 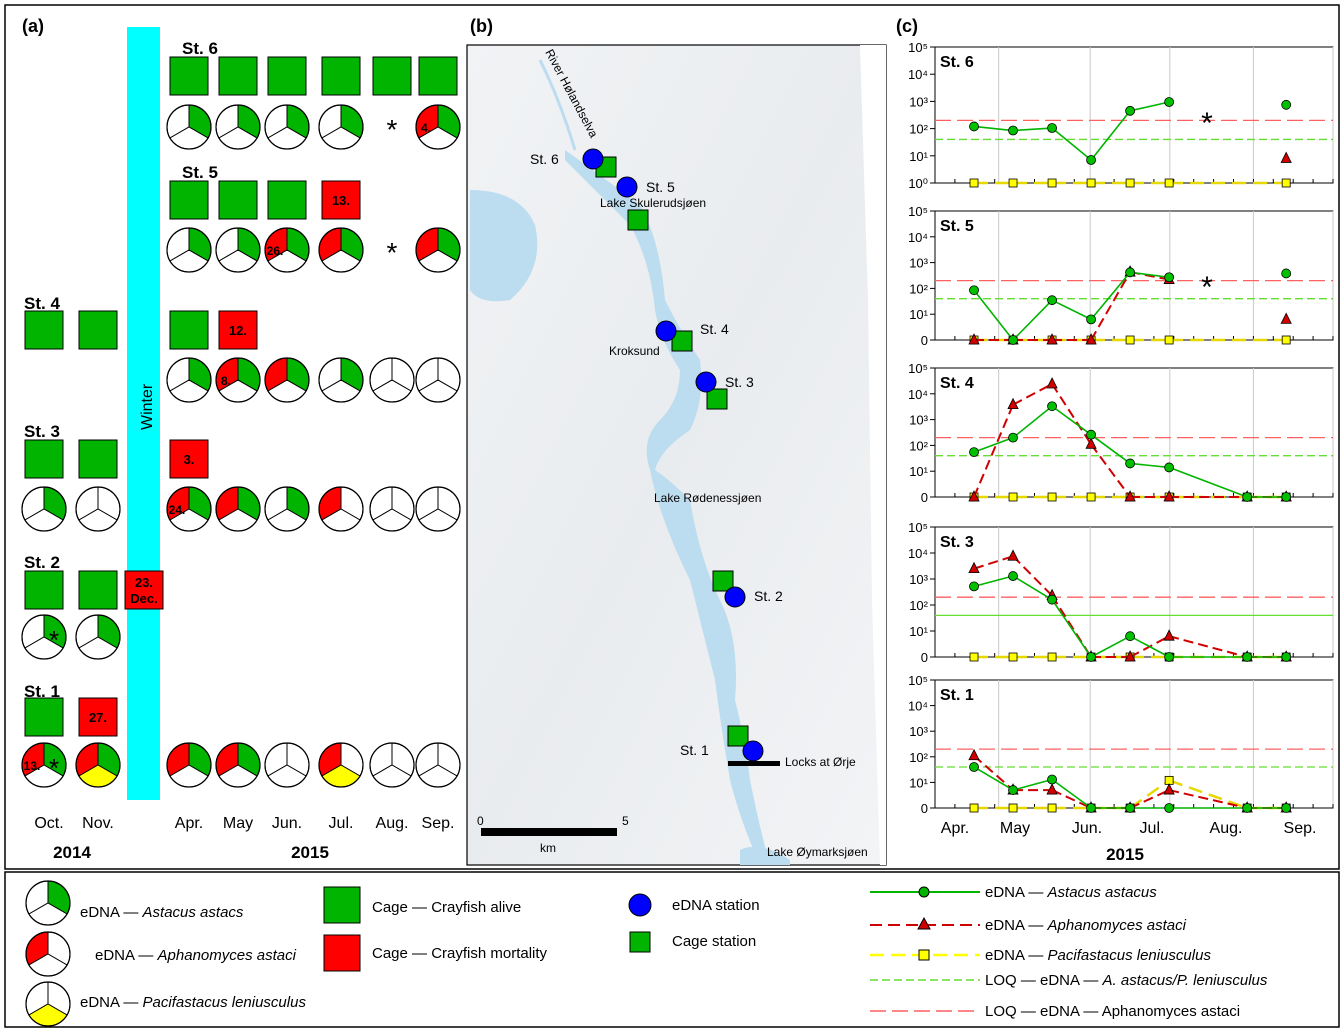 I want to click on chart-st1: 0 10¹ 10² 10³ 10⁴ 10⁵ St. 1, so click(x=1121, y=744).